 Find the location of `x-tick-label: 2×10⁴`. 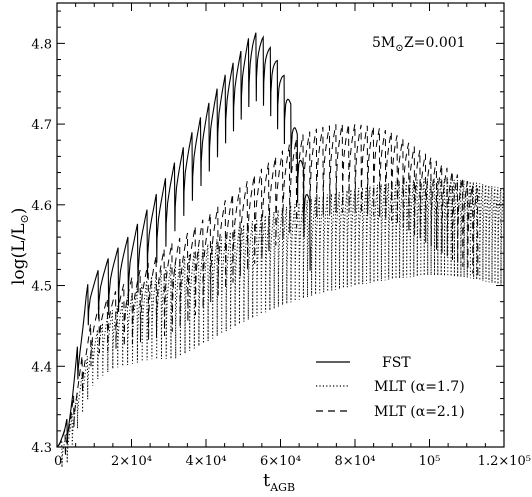

x-tick-label: 2×10⁴ is located at coordinates (131, 461).